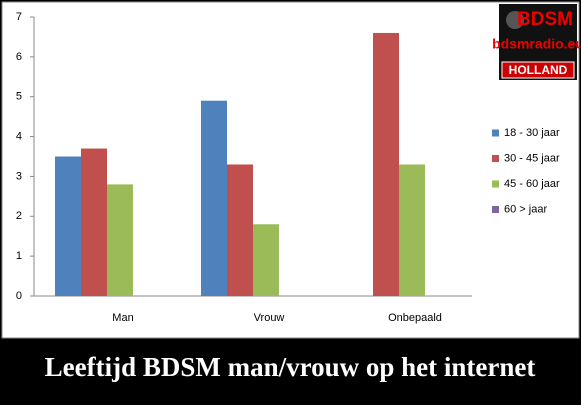  I want to click on legend-label: 60 > jaar, so click(525, 209).